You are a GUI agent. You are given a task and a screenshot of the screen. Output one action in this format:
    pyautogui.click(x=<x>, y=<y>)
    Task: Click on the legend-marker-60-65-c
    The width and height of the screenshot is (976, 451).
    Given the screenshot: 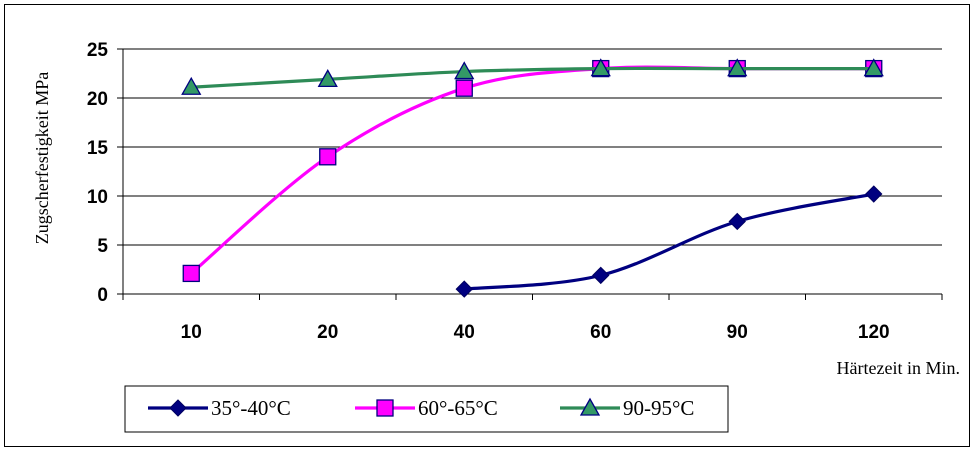 What is the action you would take?
    pyautogui.click(x=385, y=408)
    